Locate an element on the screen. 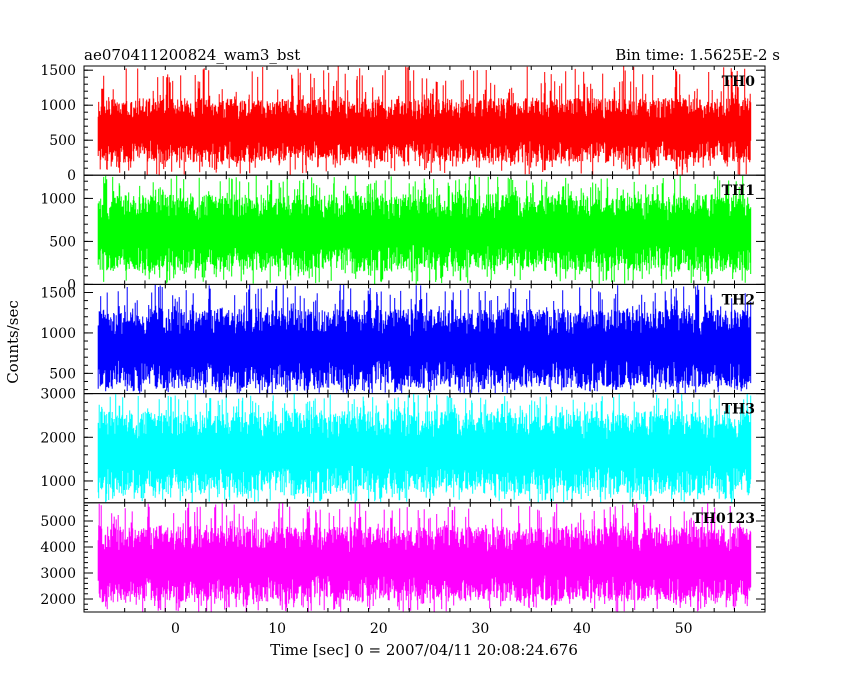  series-th1 is located at coordinates (424, 230).